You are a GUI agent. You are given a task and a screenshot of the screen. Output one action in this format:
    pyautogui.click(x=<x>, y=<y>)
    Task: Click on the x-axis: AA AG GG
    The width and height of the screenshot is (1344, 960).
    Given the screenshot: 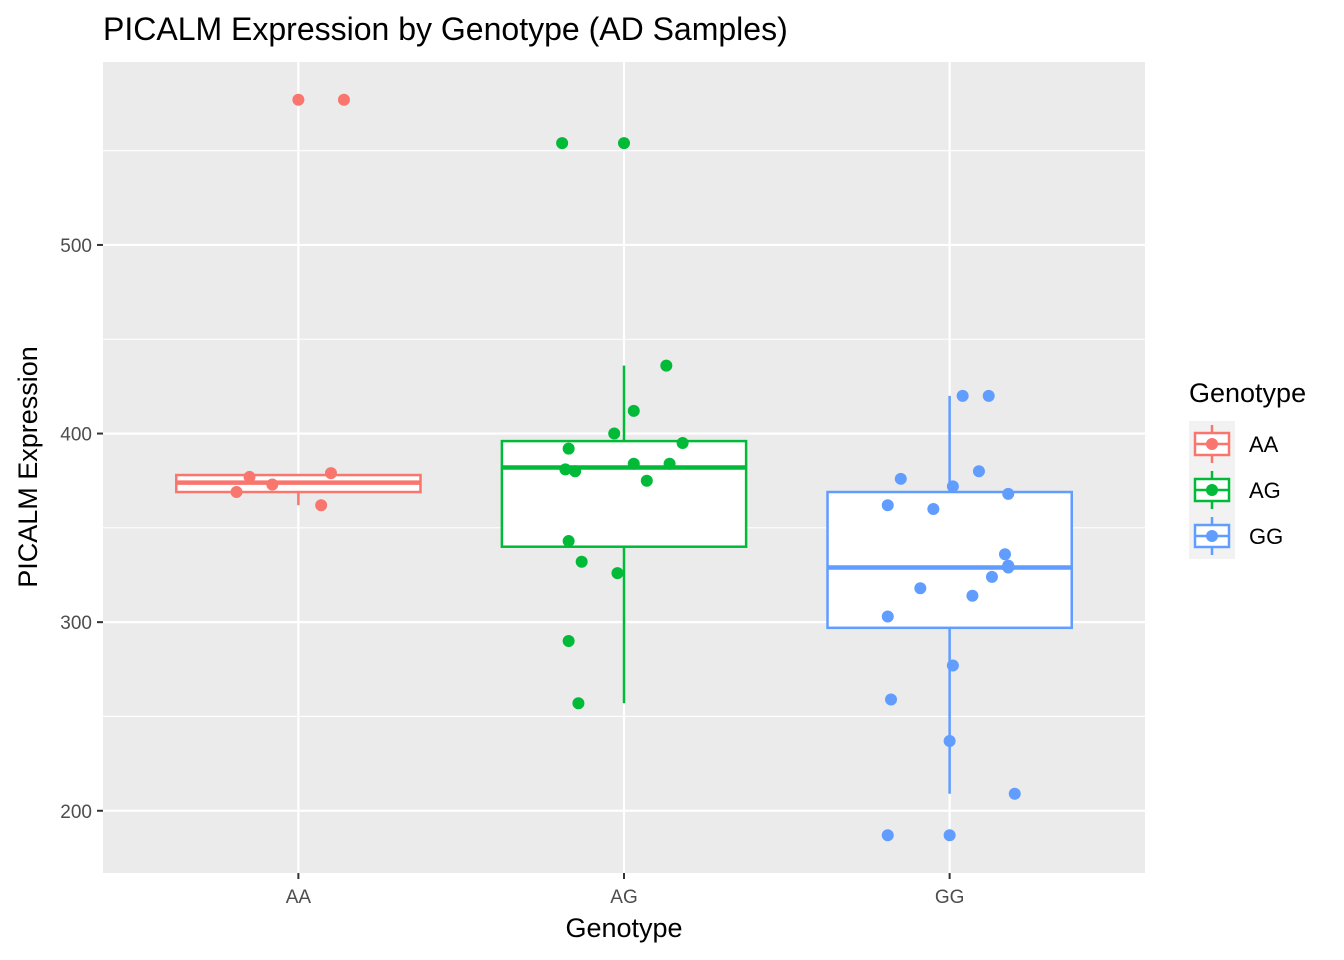 What is the action you would take?
    pyautogui.click(x=625, y=890)
    